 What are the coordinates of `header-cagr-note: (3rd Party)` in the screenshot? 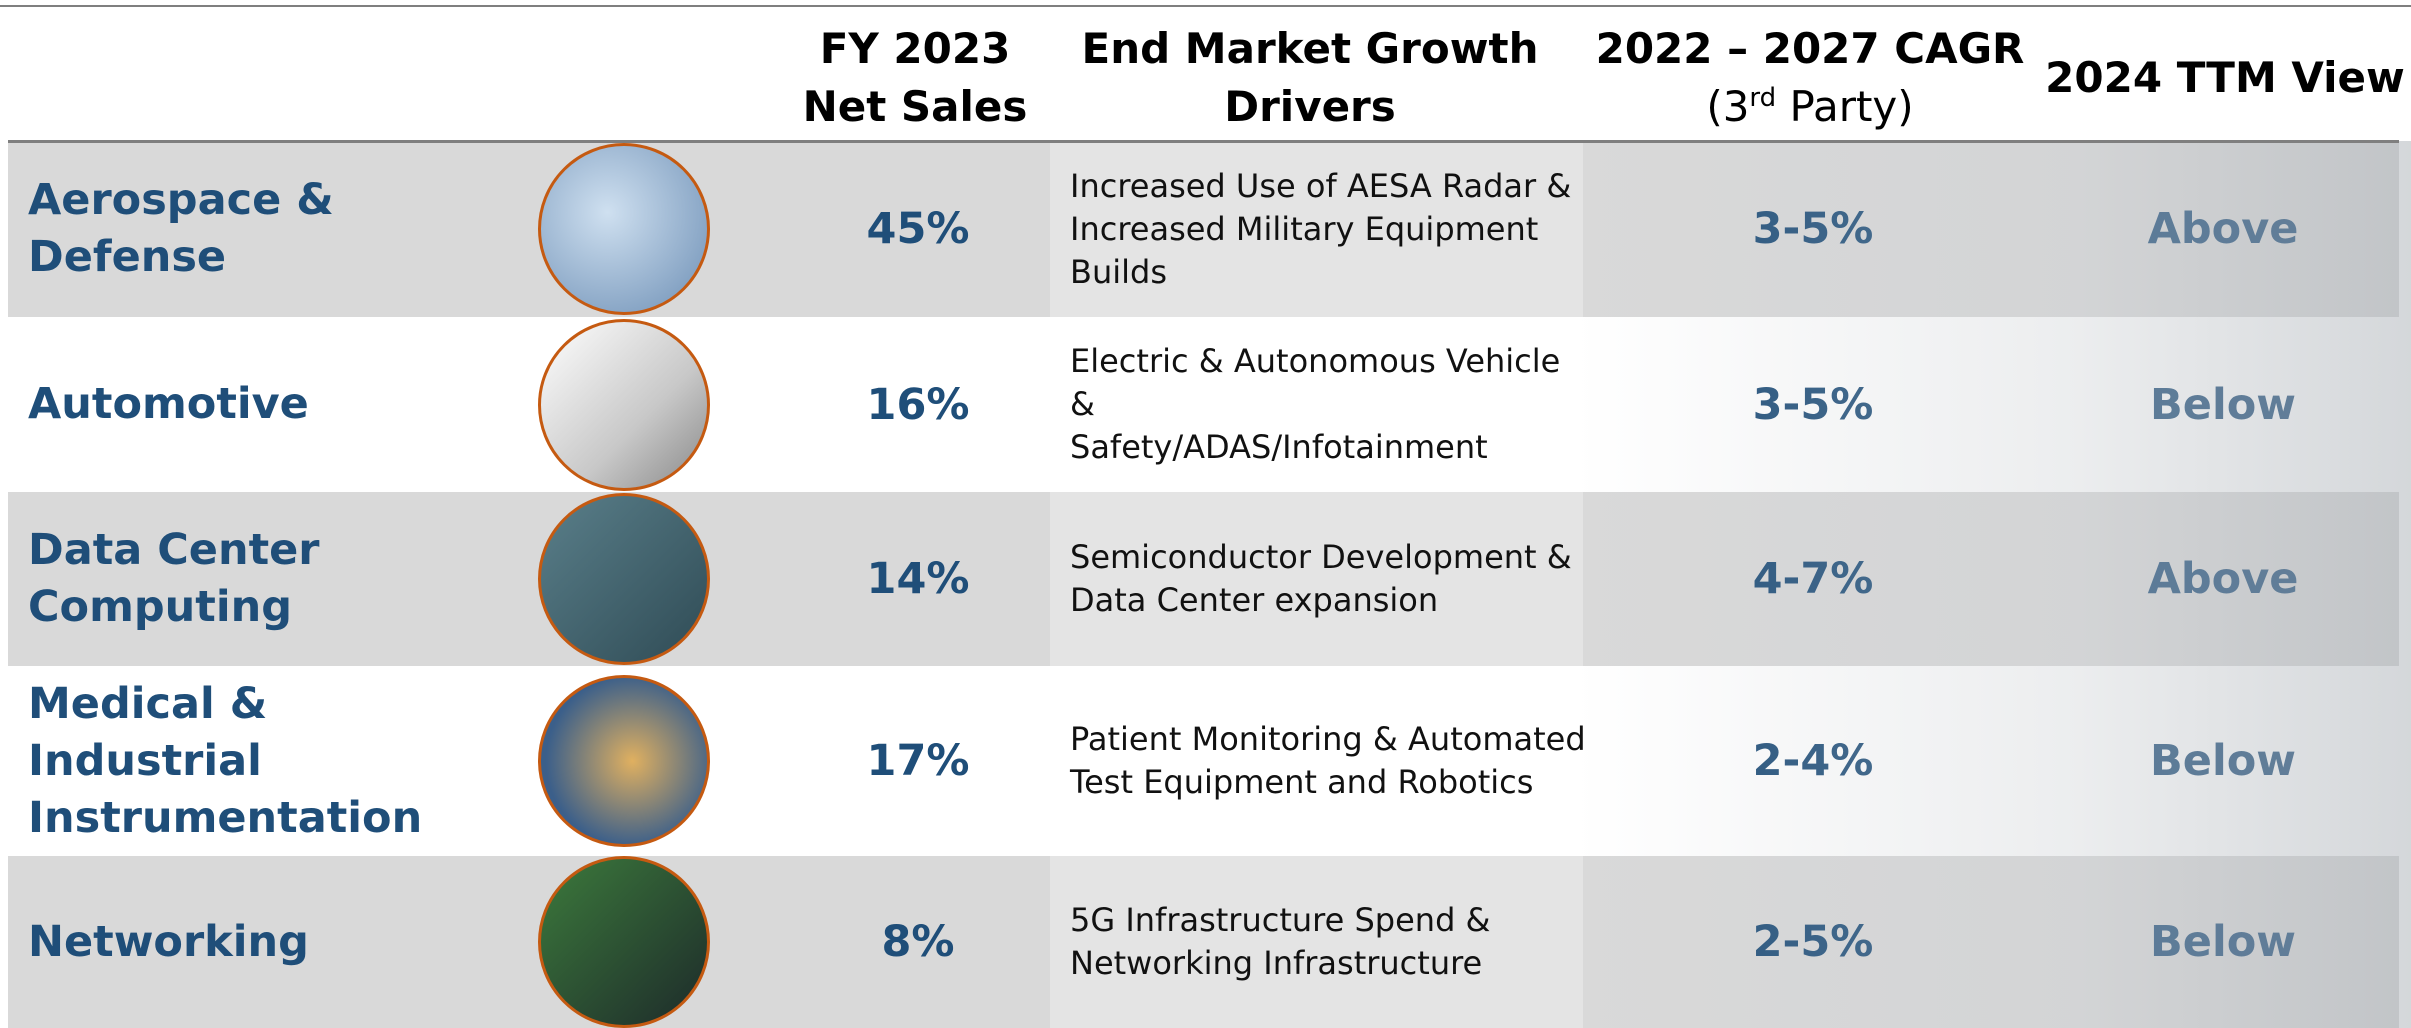 It's located at (1809, 107).